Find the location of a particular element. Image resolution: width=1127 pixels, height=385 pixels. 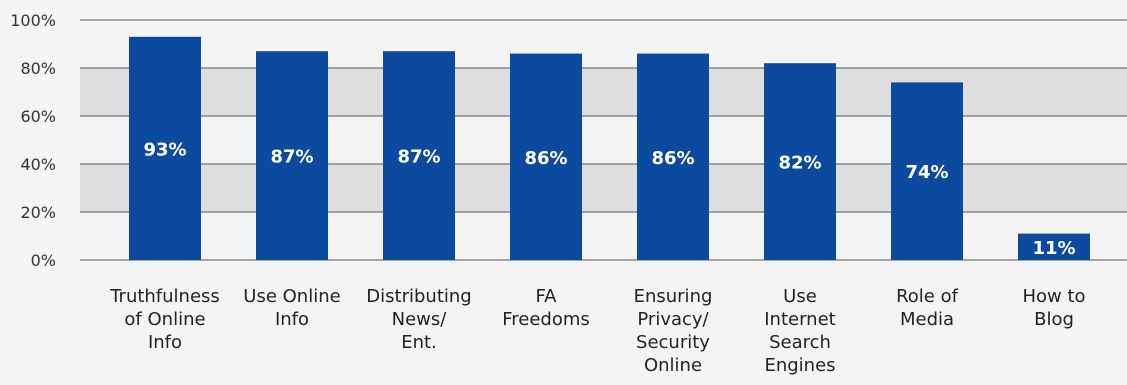

y-tick-label: 0% is located at coordinates (43, 260).